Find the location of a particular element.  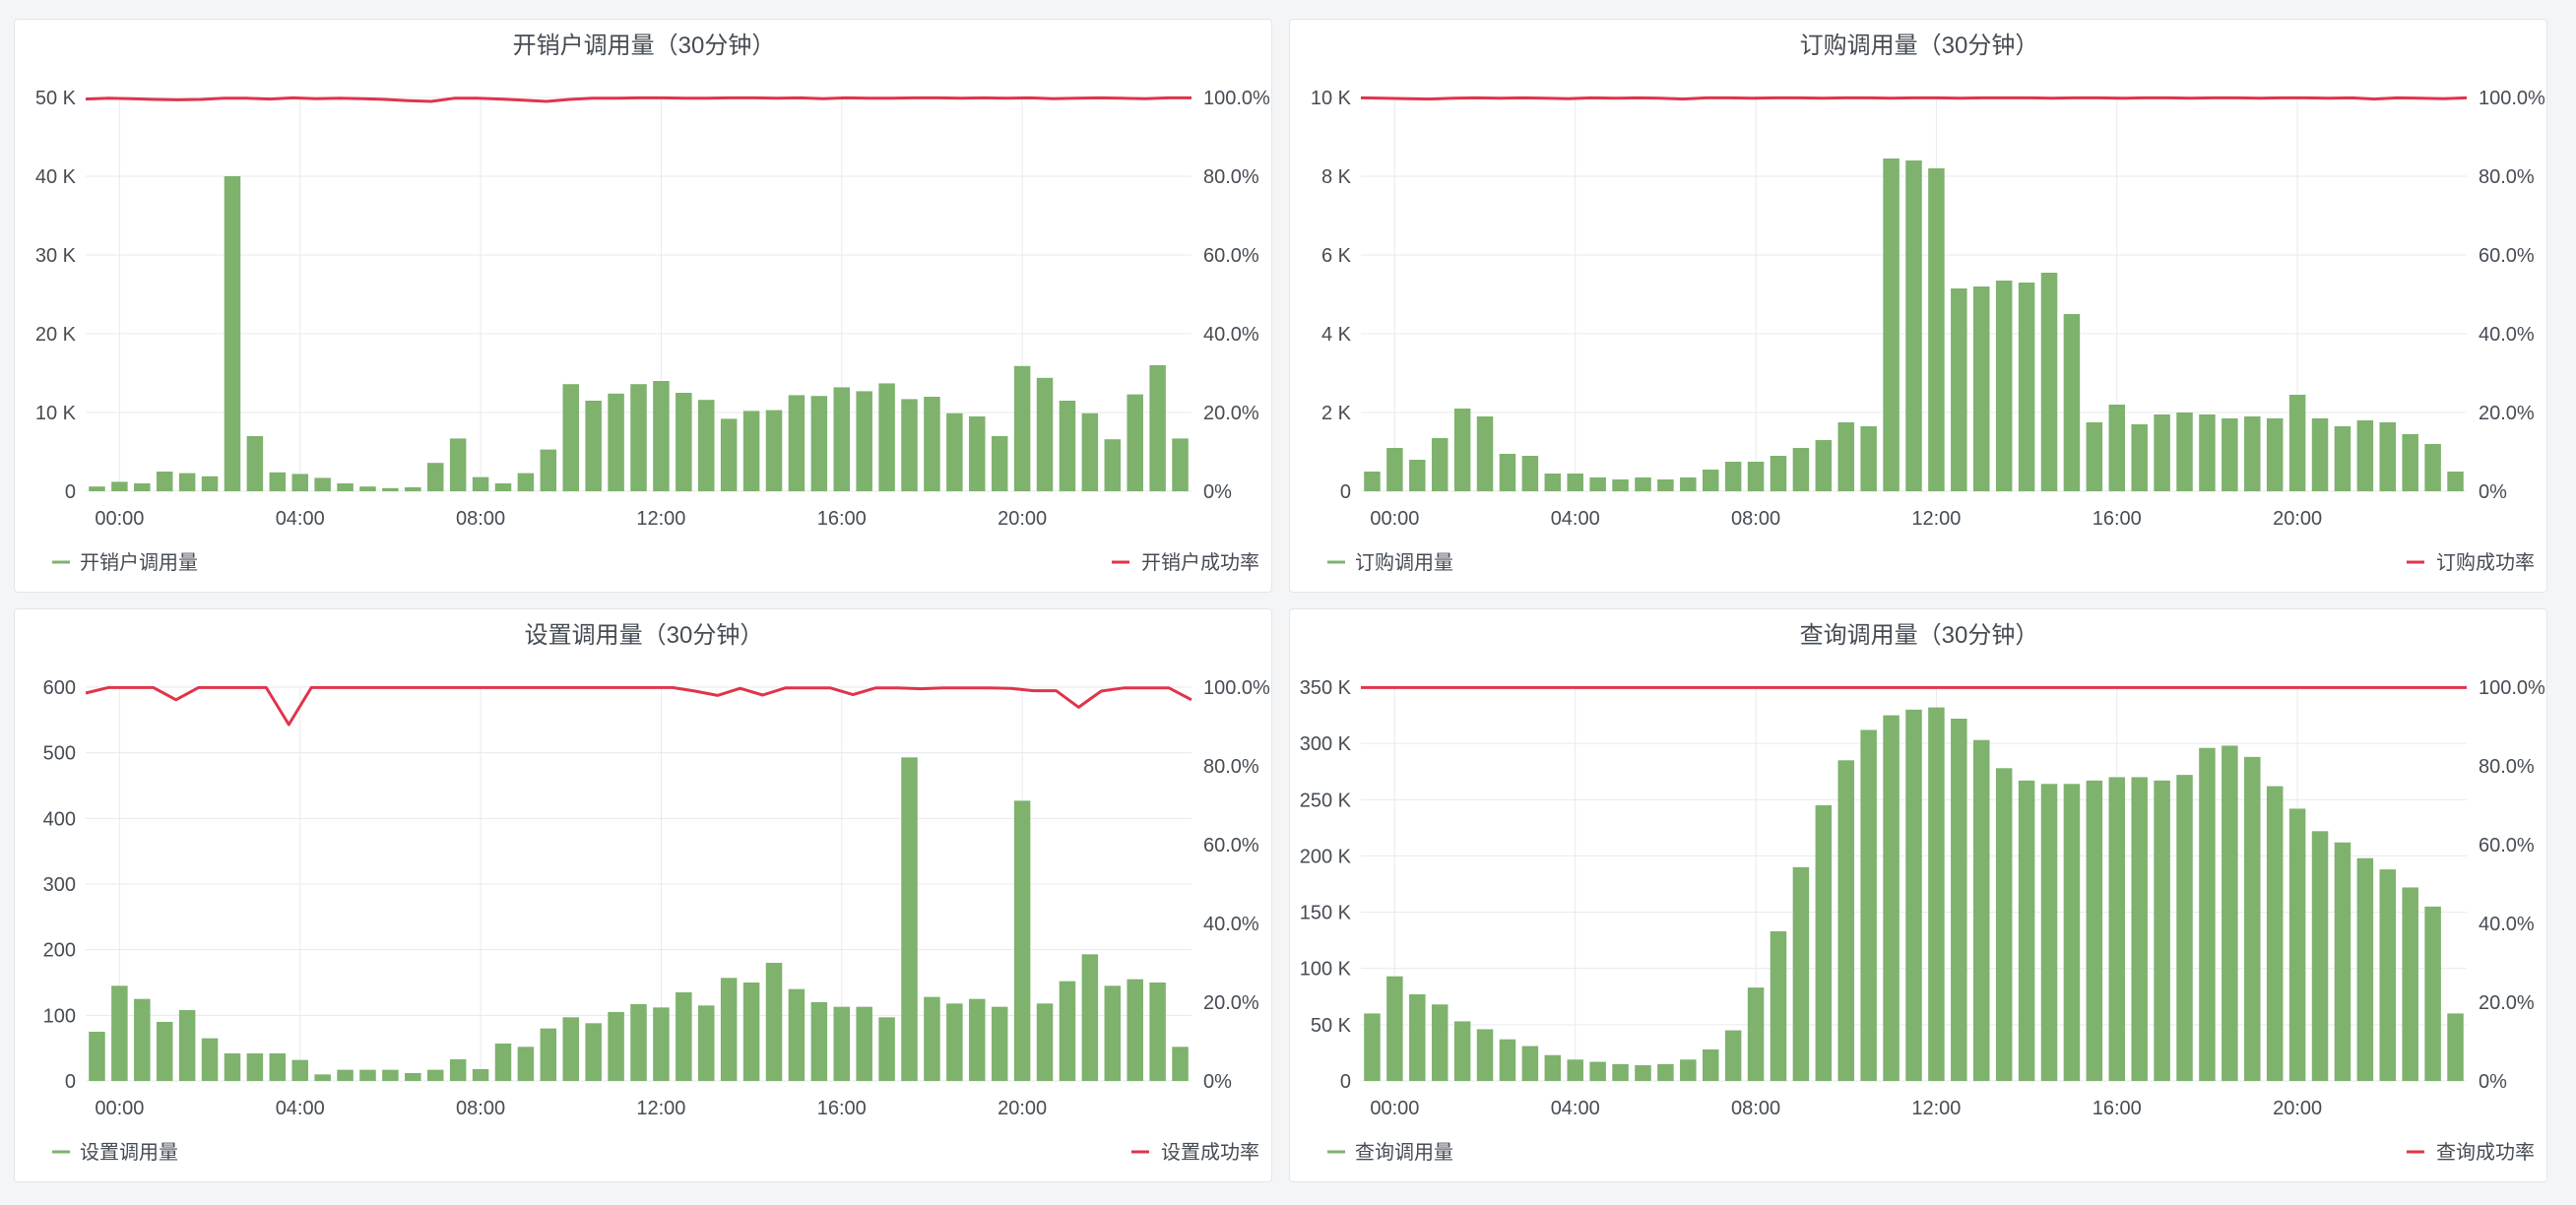

y2-tick-label: 60.0% is located at coordinates (2507, 256).